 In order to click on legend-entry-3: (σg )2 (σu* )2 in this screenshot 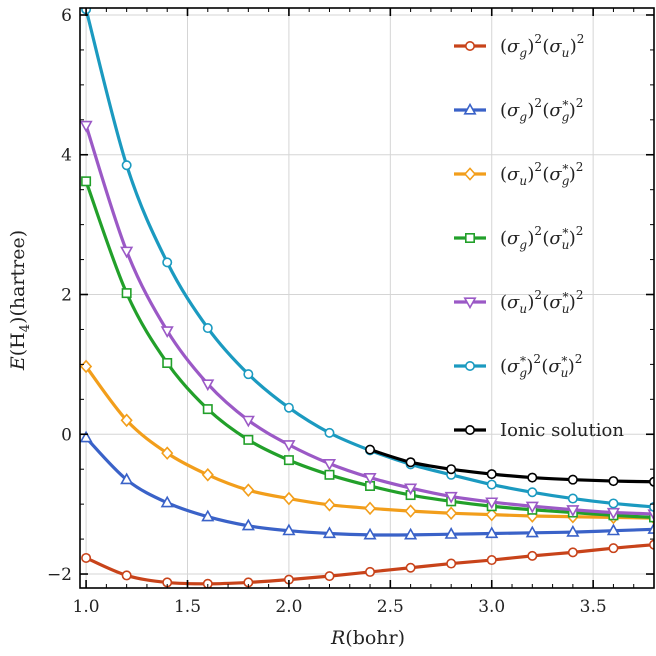, I will do `click(518, 238)`.